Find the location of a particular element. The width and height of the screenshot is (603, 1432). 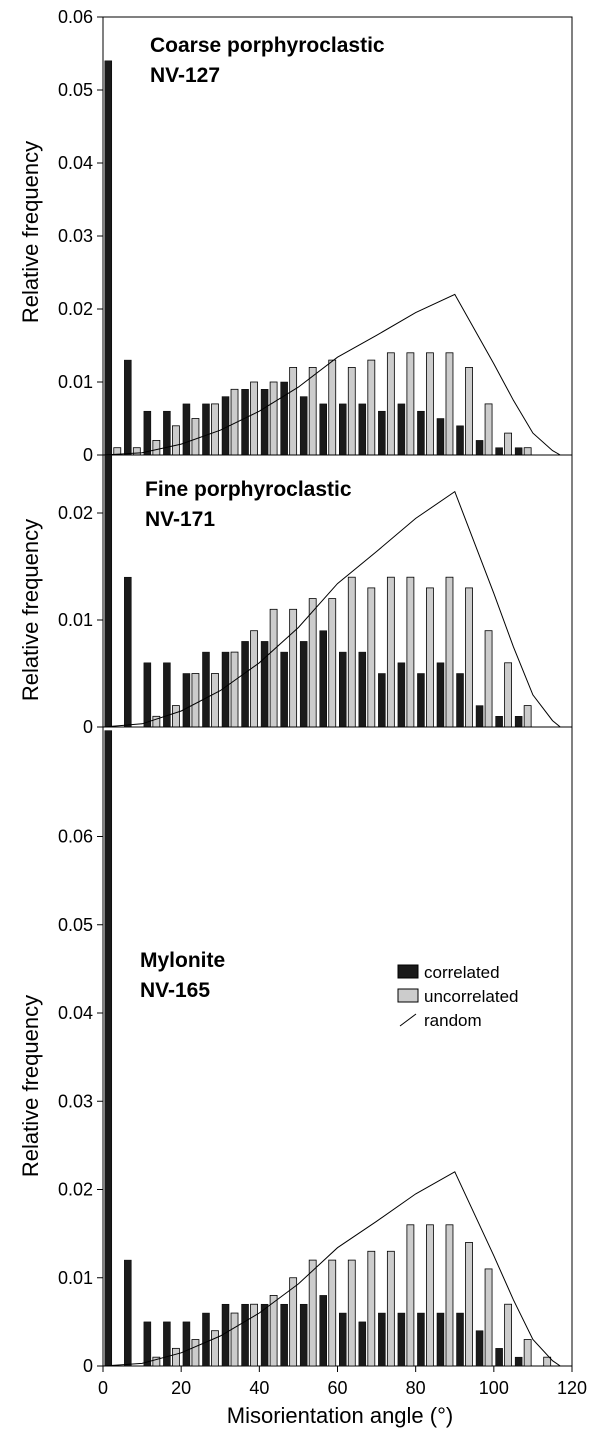

bar-uncorrelated-1-87.5 is located at coordinates (449, 404).